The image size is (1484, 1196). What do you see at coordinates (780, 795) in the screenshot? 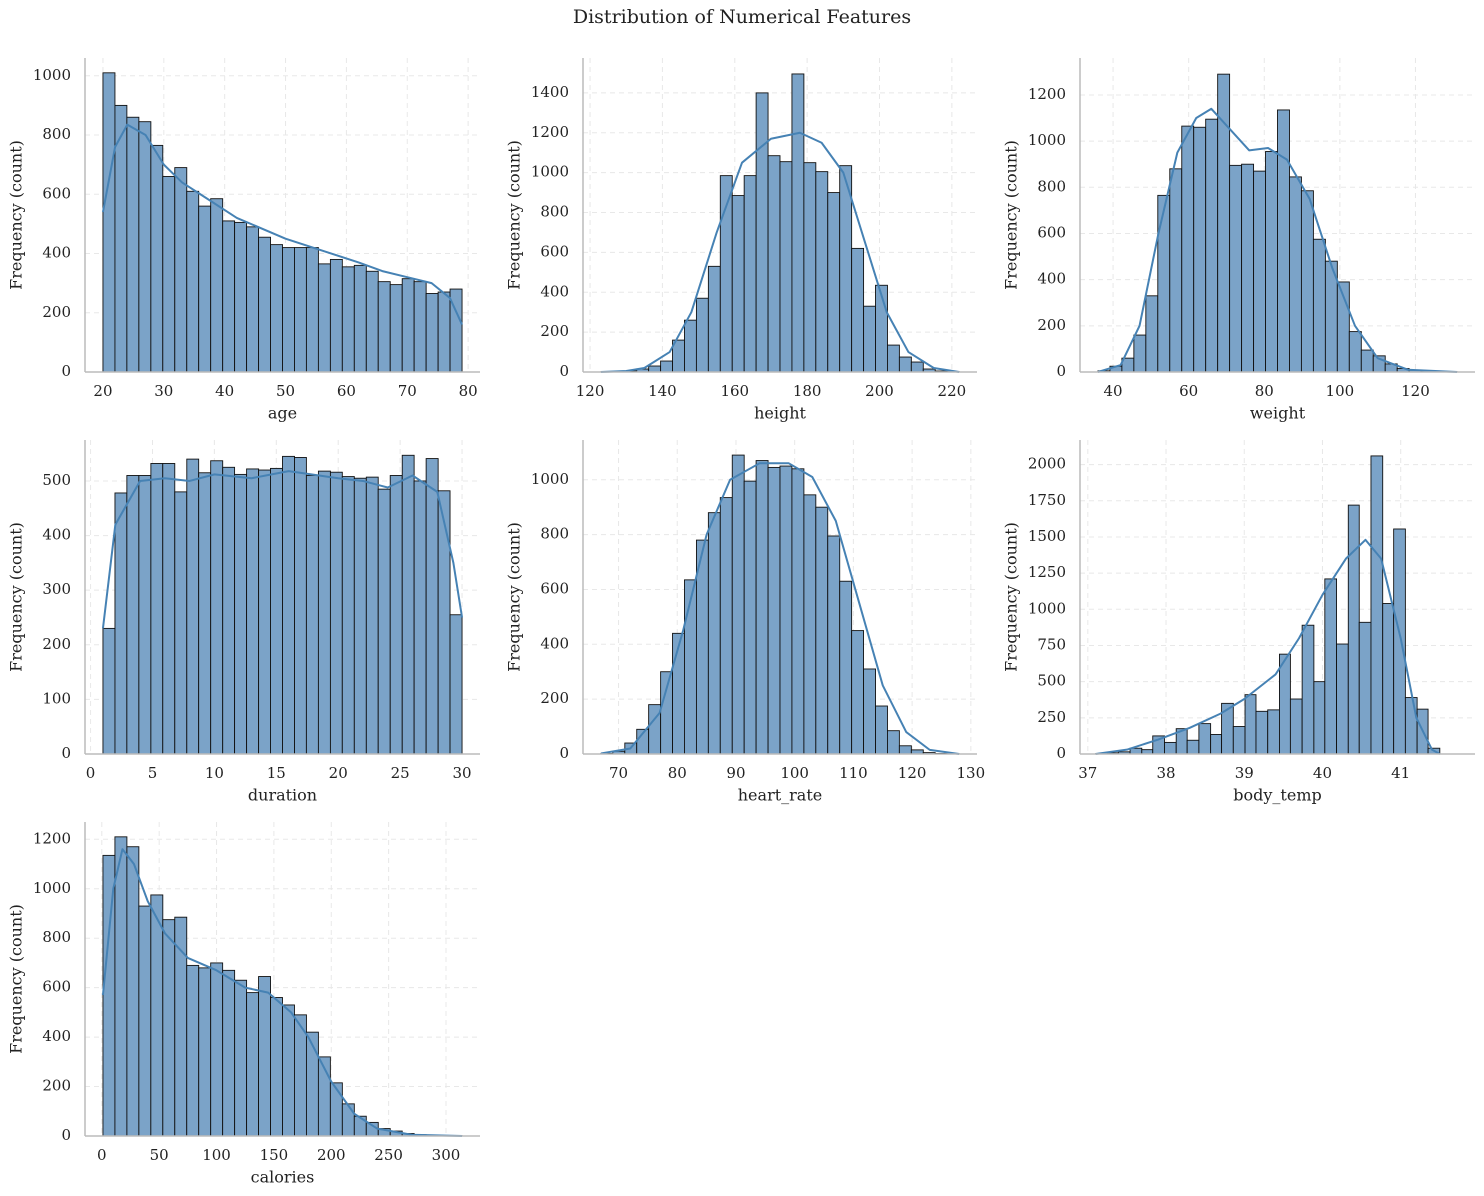
I see `x-axis-label: heart_rate` at bounding box center [780, 795].